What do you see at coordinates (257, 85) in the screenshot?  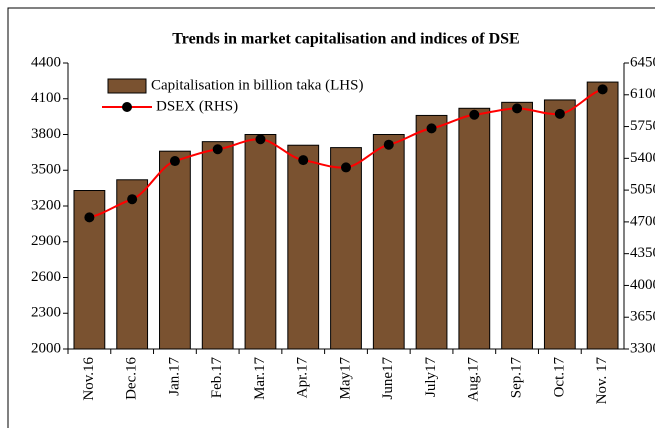 I see `legend-label: Capitalisation in billion taka (LHS)` at bounding box center [257, 85].